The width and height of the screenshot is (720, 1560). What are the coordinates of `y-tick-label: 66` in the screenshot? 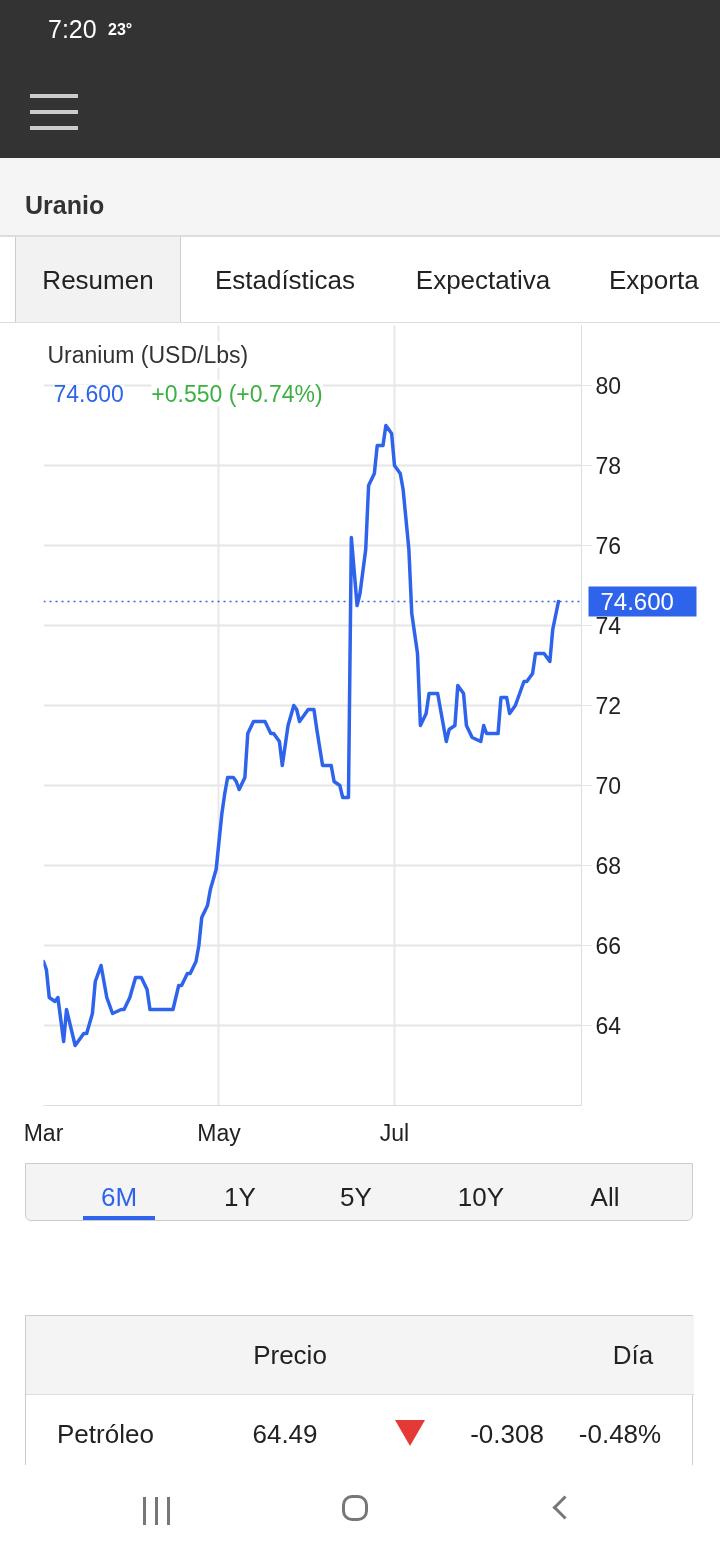 It's located at (608, 946).